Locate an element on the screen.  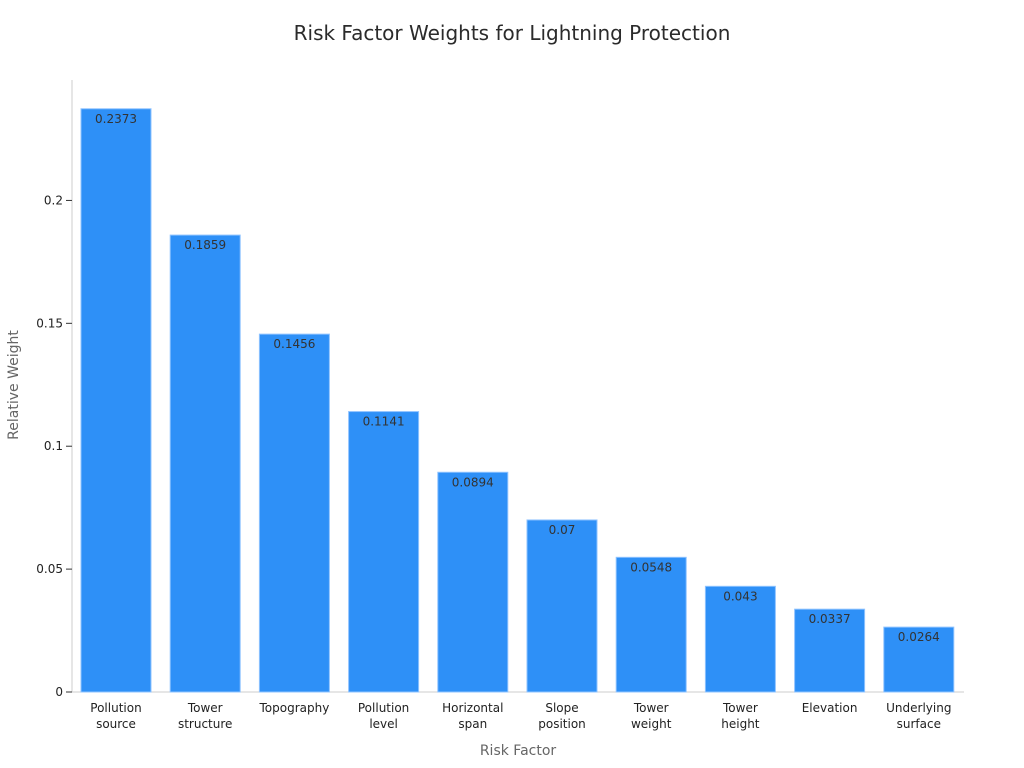
x-tick-label-line: Elevation is located at coordinates (830, 708).